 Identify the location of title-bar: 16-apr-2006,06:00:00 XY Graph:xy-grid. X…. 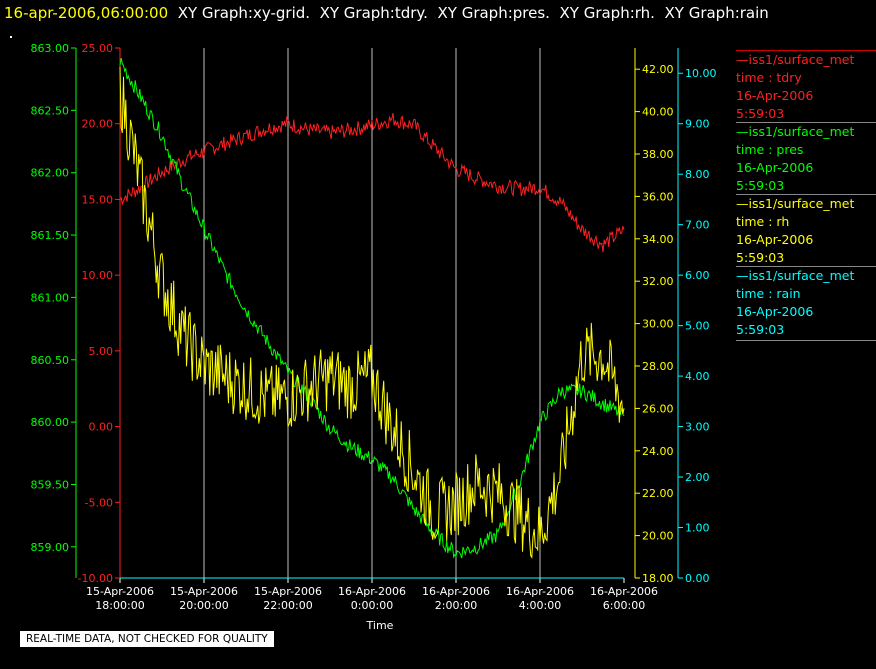
(386, 13).